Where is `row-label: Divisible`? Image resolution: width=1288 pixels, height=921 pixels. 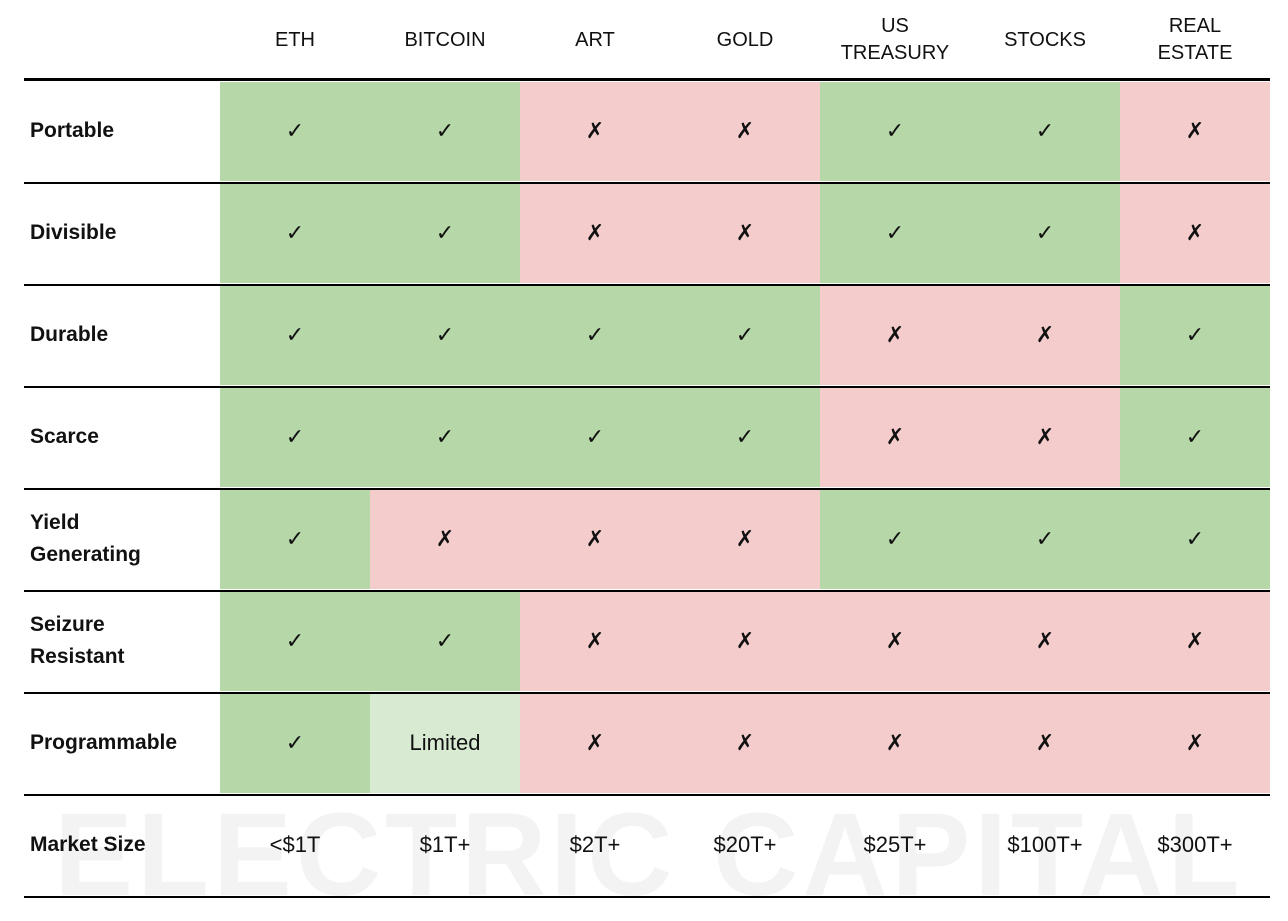
row-label: Divisible is located at coordinates (73, 232).